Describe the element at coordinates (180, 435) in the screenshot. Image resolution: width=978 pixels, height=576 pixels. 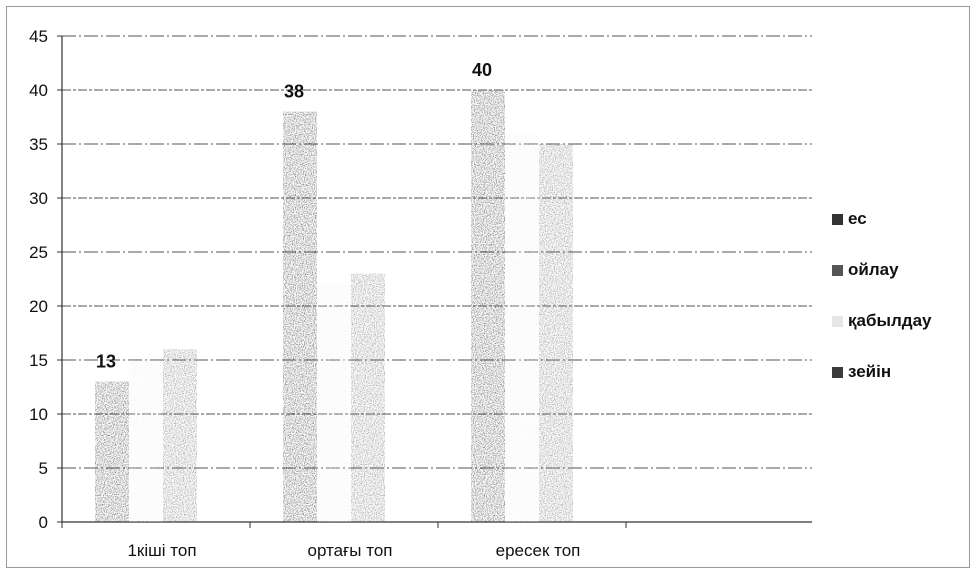
I see `bar-қабылдау-0` at that location.